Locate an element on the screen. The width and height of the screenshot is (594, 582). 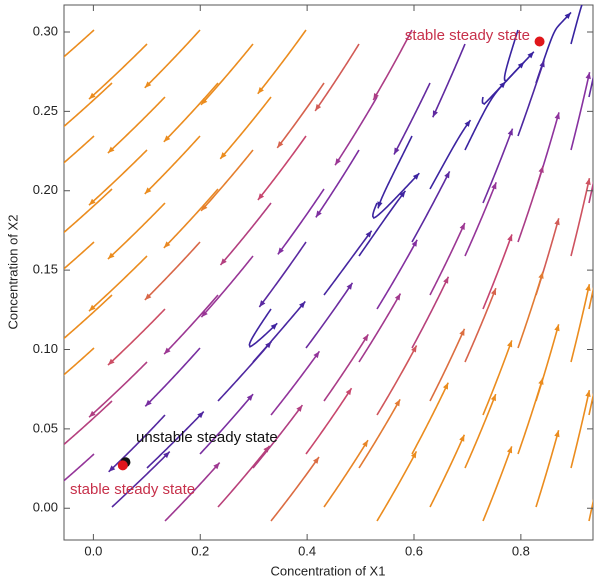
x-tick-label: 0.4 is located at coordinates (307, 550).